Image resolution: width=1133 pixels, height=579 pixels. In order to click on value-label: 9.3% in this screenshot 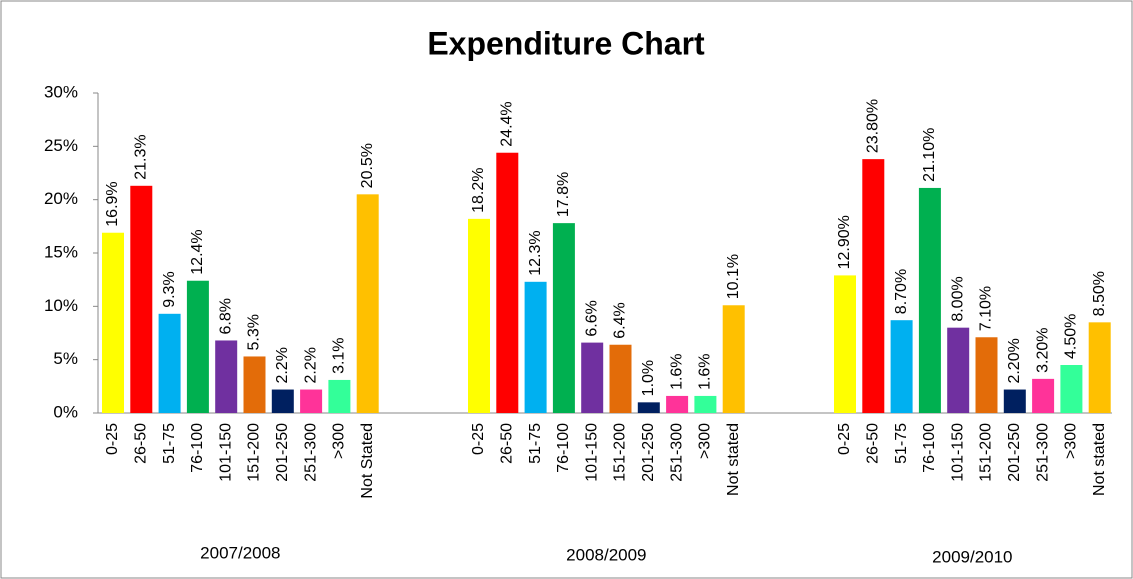, I will do `click(169, 289)`.